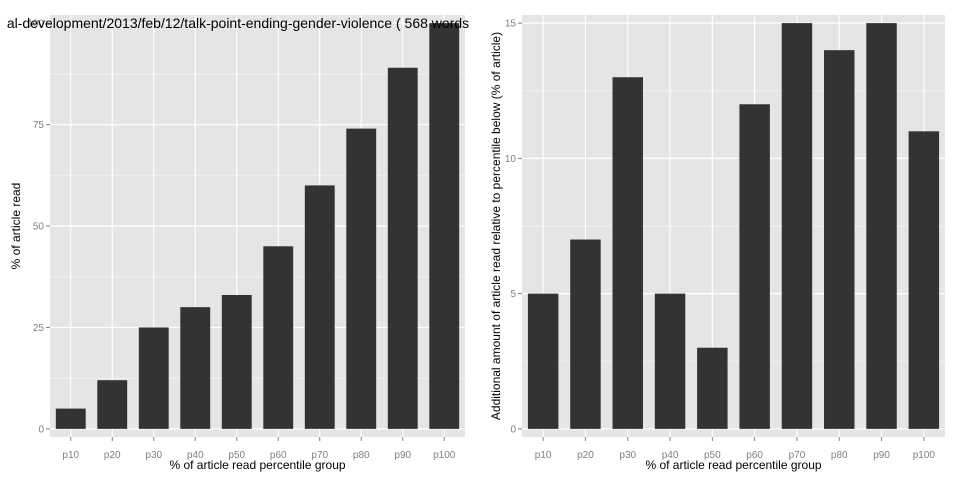  What do you see at coordinates (16, 226) in the screenshot?
I see `y-axis-title: % of article read` at bounding box center [16, 226].